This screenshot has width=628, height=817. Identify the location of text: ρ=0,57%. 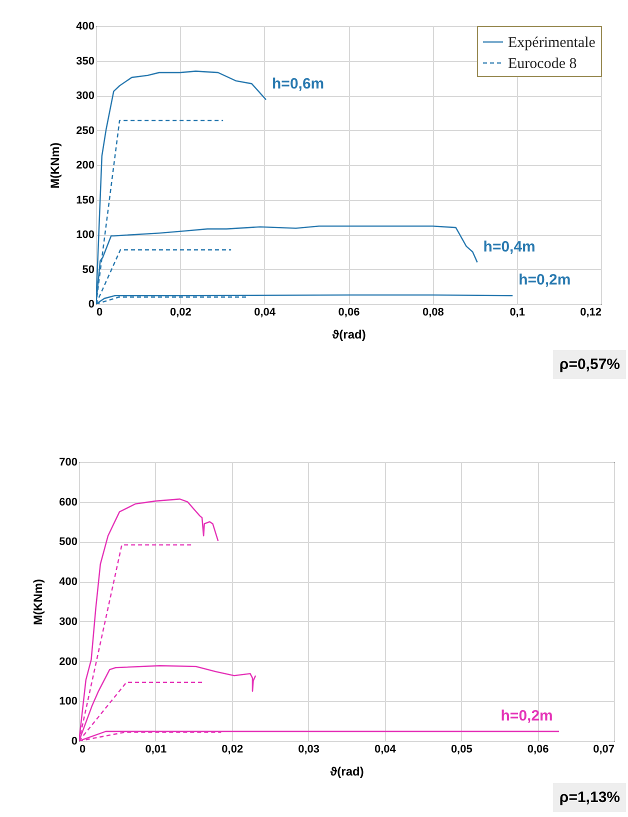
(589, 364).